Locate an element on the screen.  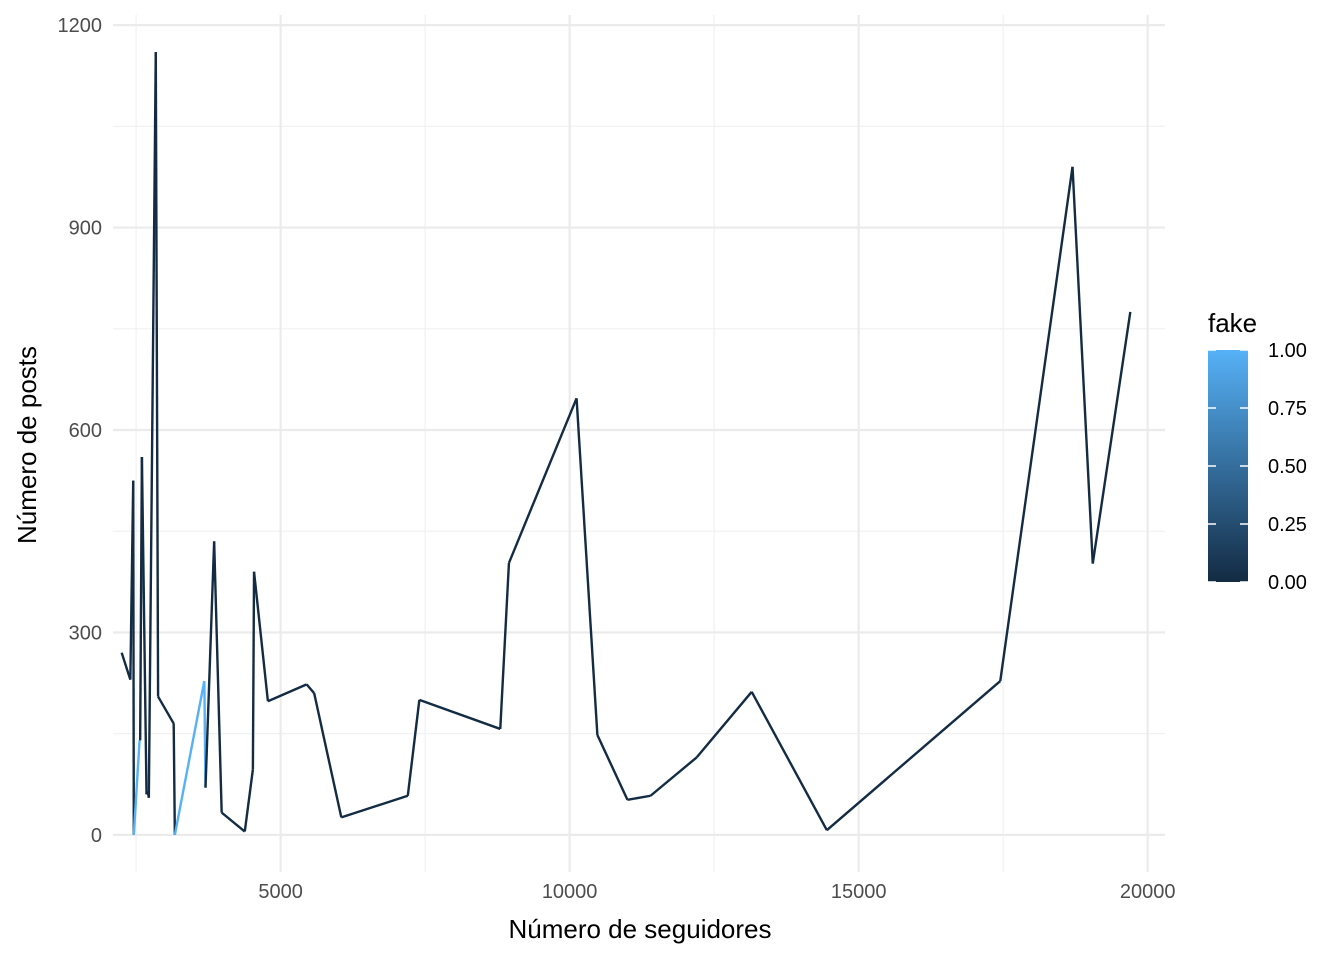
legend-label: 0.25 is located at coordinates (1287, 525).